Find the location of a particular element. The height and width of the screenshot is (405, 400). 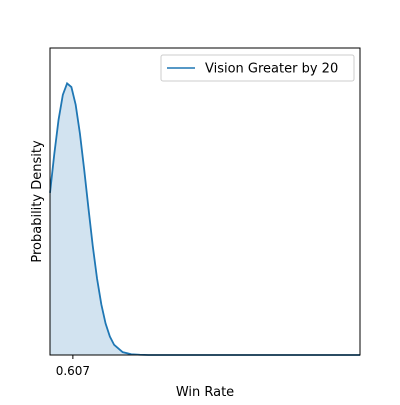

legend-label: Vision Greater by 20 is located at coordinates (271, 69).